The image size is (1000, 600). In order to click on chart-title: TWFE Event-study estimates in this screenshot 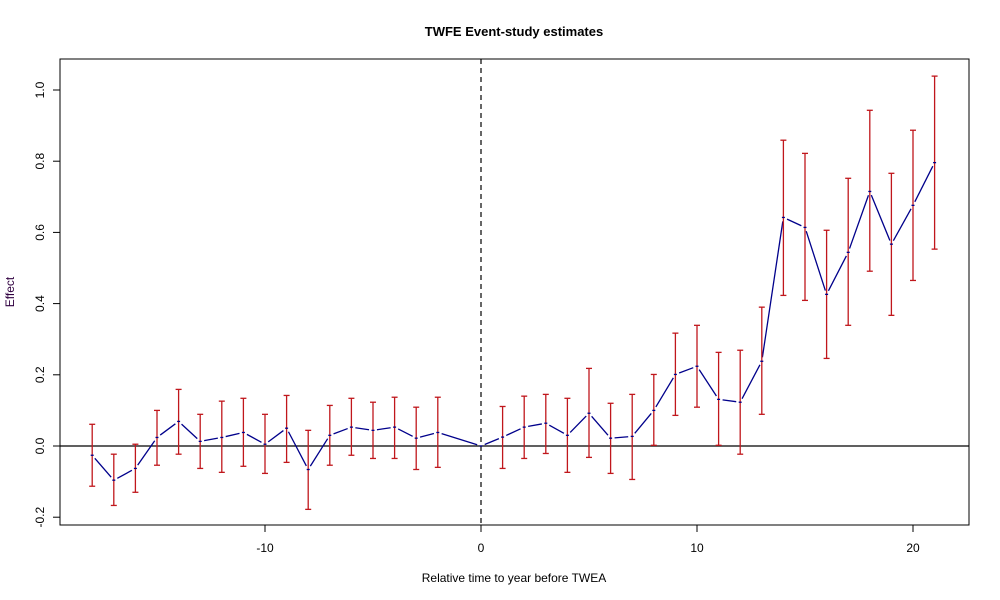, I will do `click(514, 31)`.